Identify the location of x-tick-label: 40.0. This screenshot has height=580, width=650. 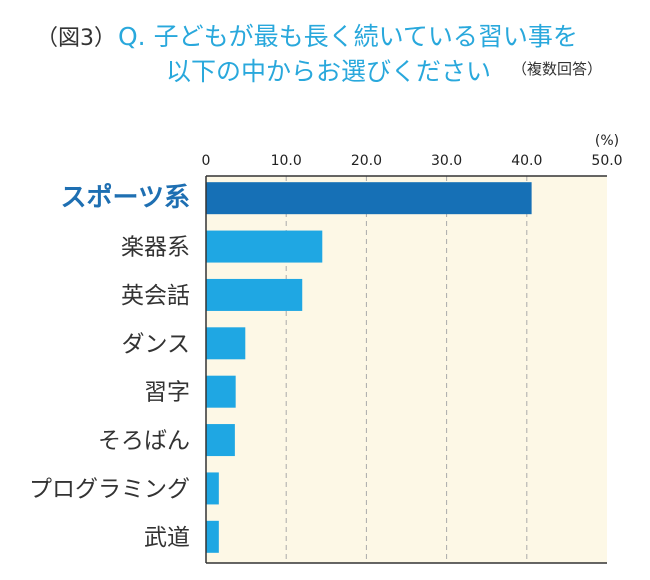
(526, 161).